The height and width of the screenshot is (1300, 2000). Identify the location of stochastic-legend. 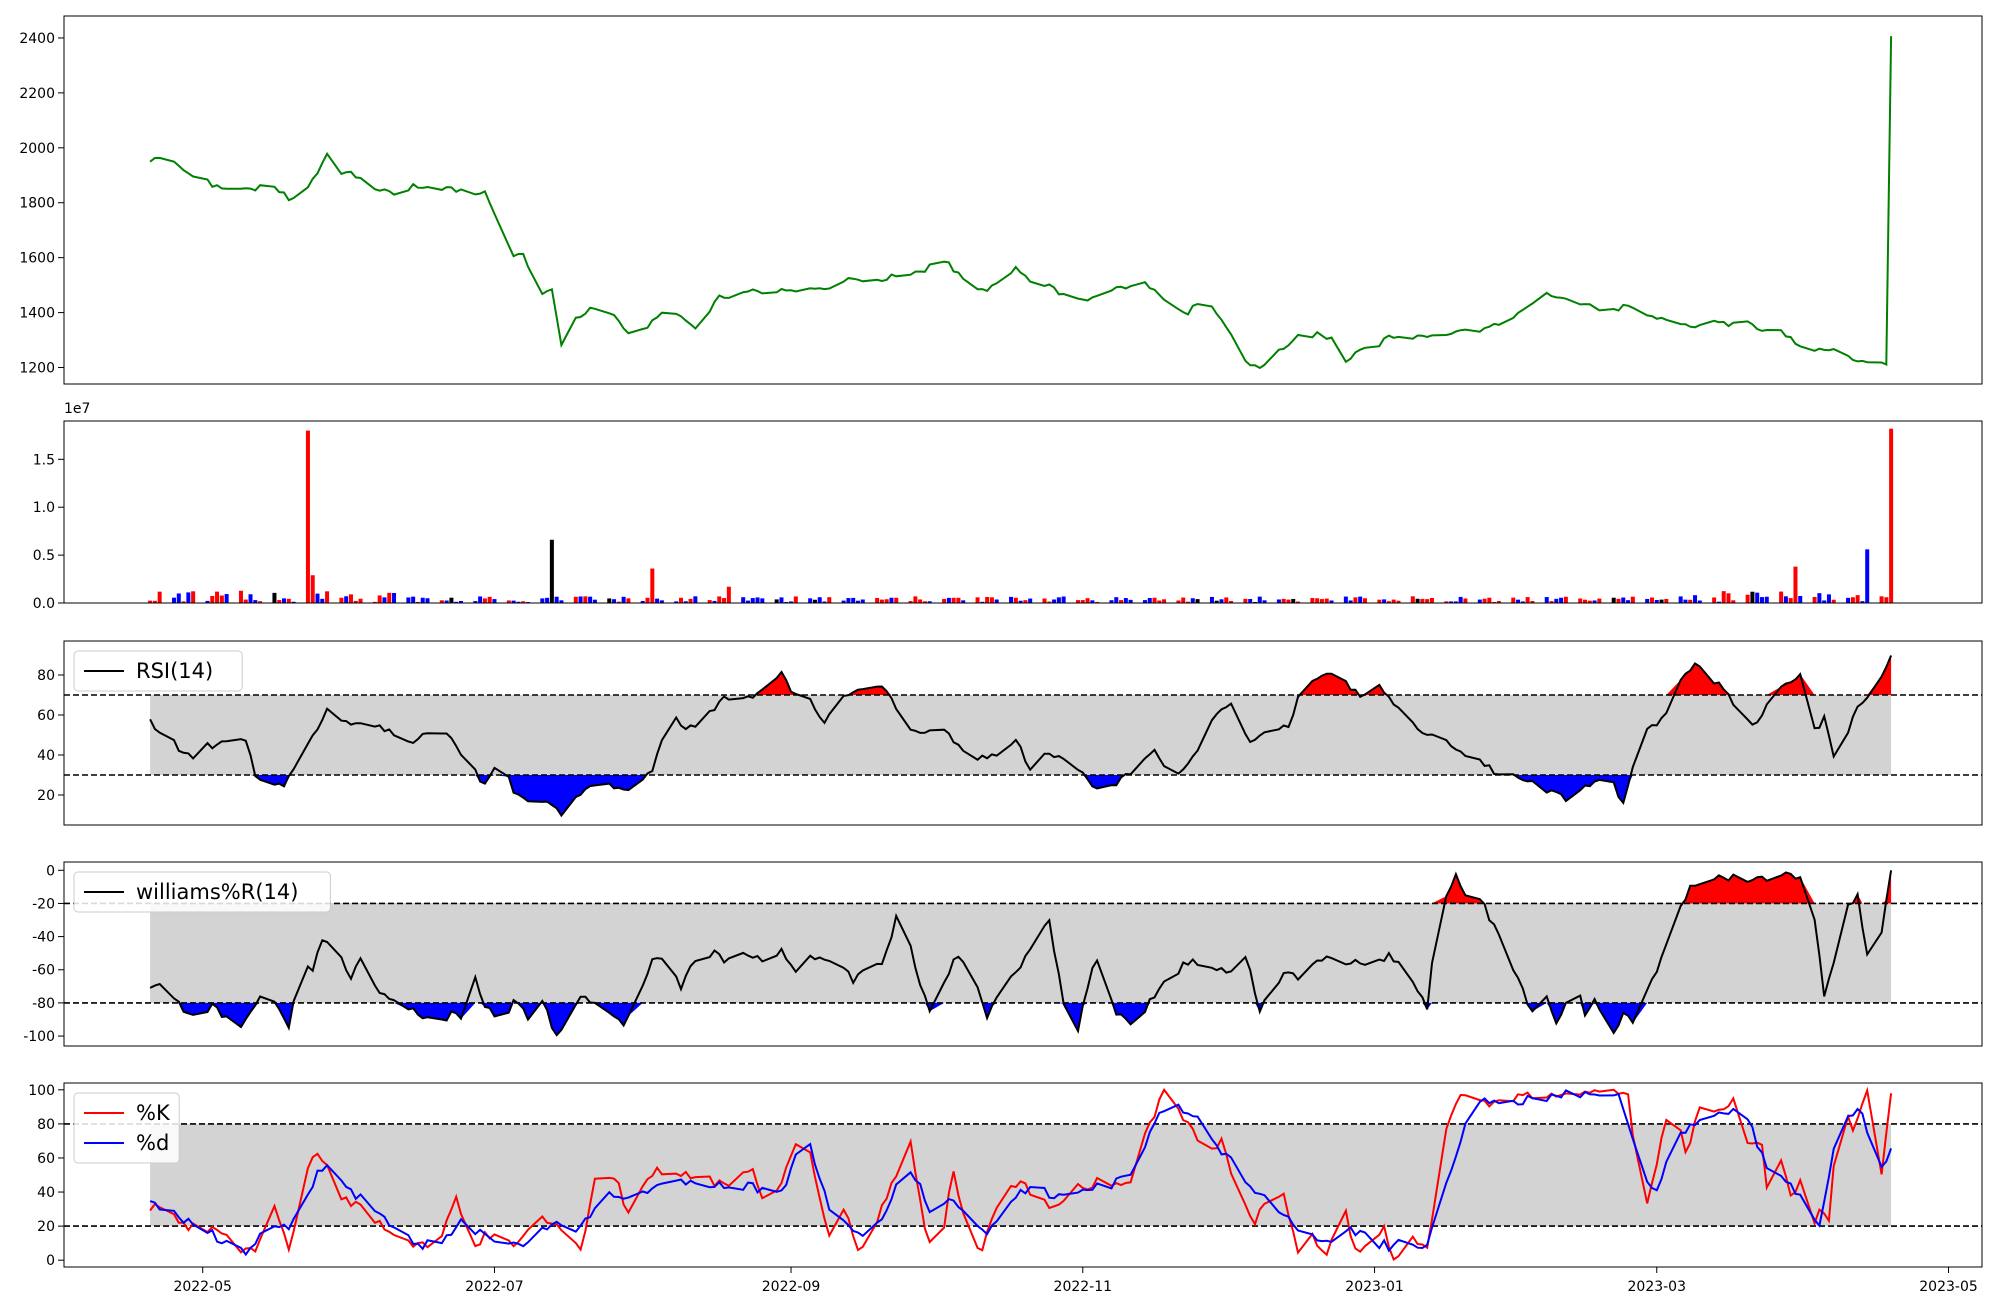
(126, 1128).